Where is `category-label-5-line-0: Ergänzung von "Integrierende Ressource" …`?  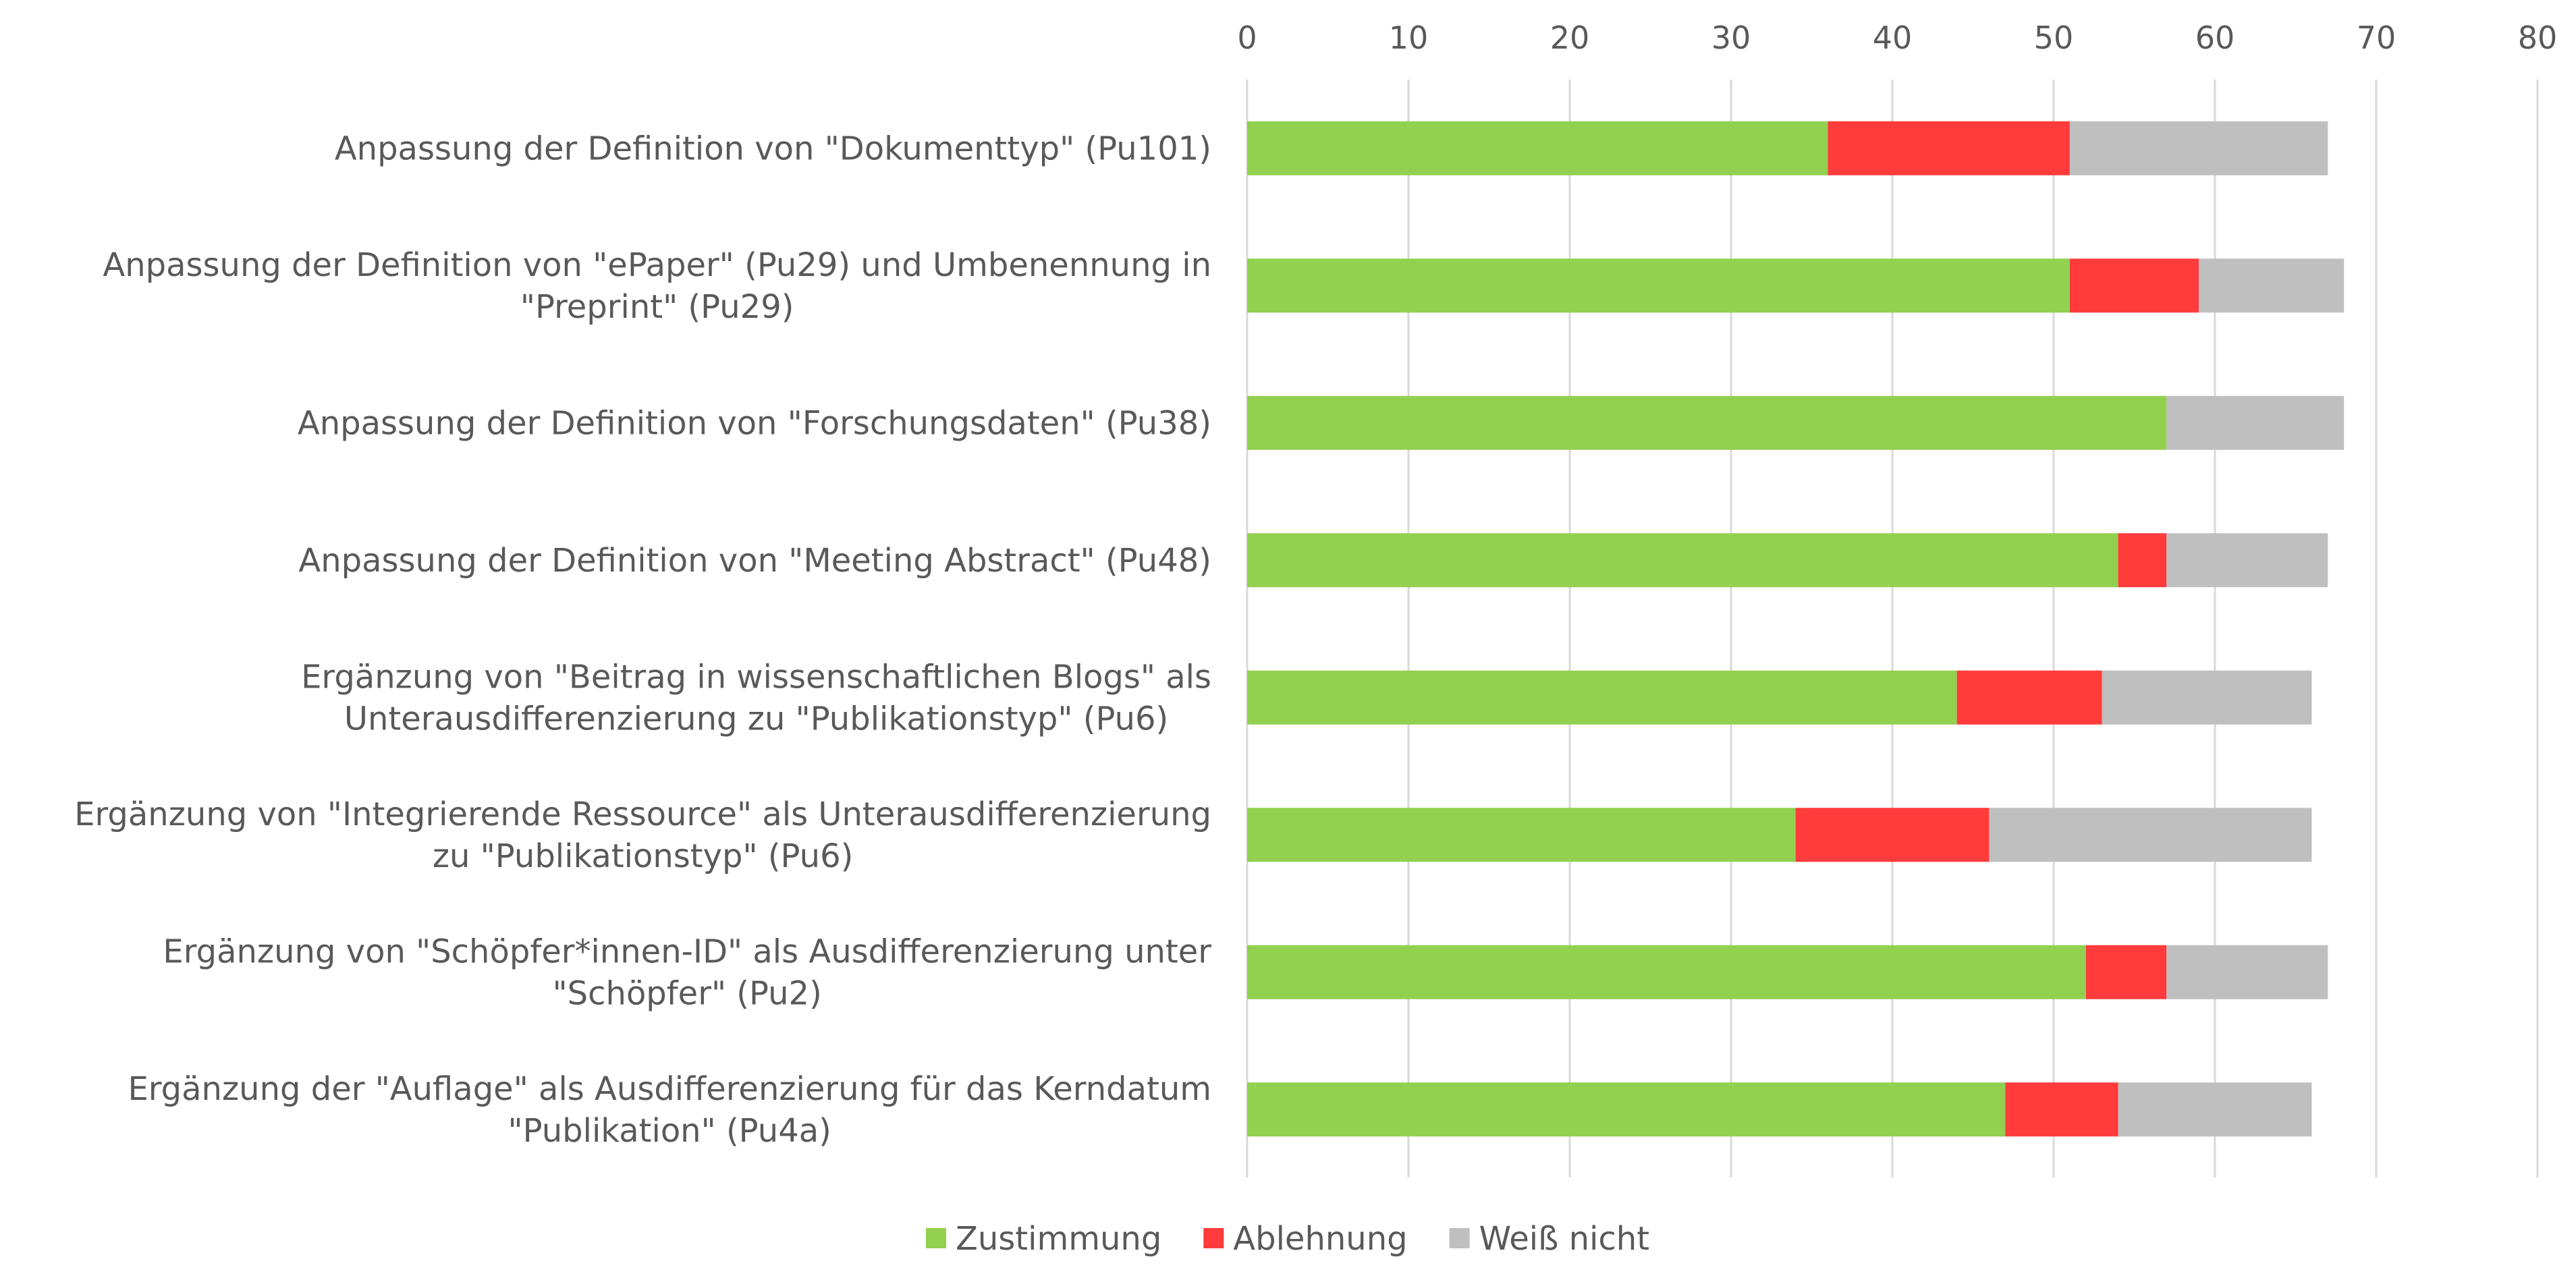 category-label-5-line-0: Ergänzung von "Integrierende Ressource" … is located at coordinates (642, 814).